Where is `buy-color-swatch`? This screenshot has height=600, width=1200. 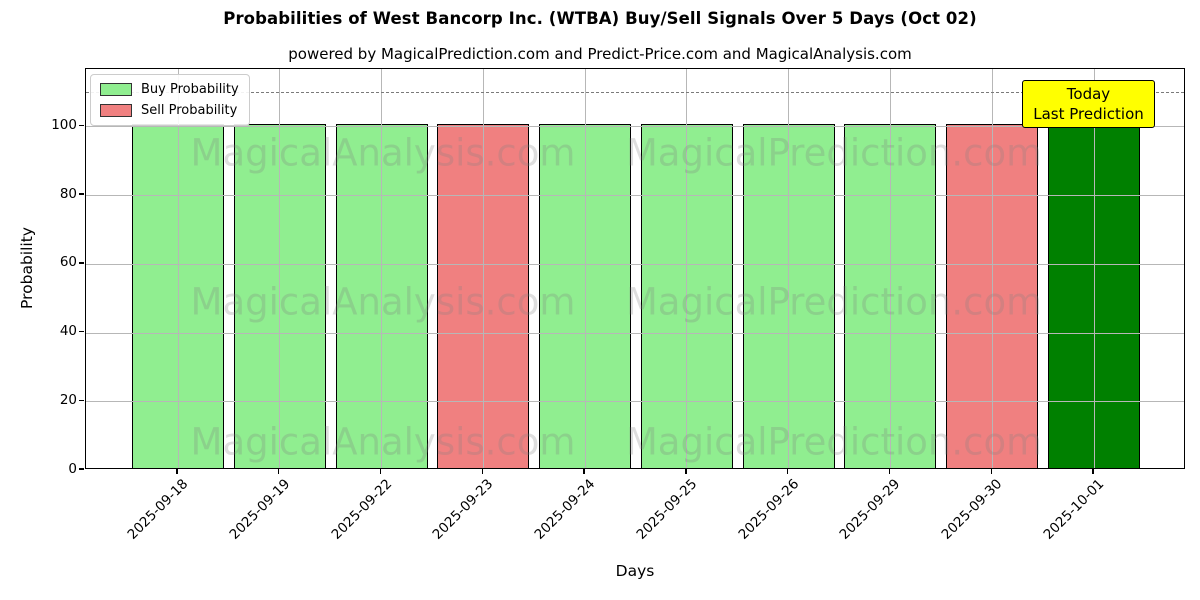 buy-color-swatch is located at coordinates (116, 89).